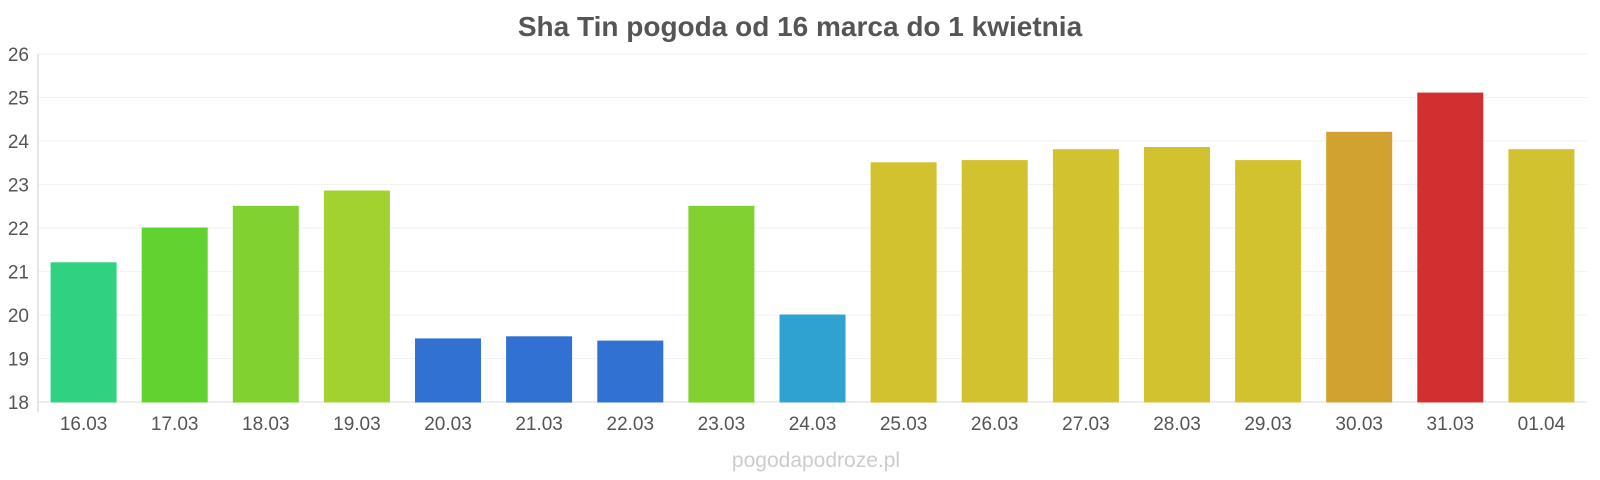 This screenshot has height=480, width=1600. What do you see at coordinates (18, 186) in the screenshot?
I see `y-tick-label: 23` at bounding box center [18, 186].